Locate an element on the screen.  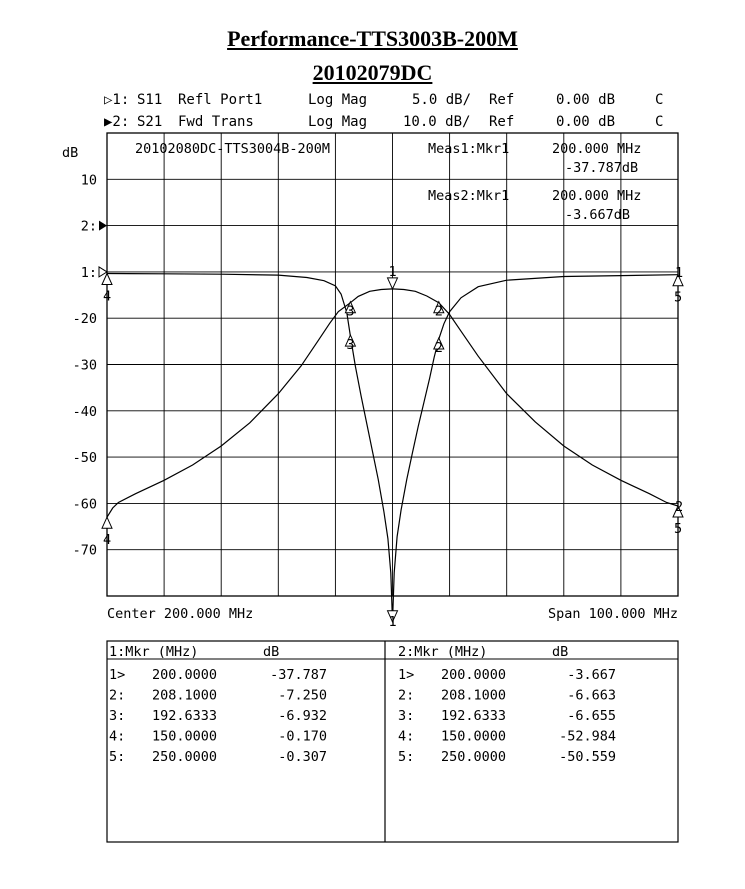
page-title: Performance-TTS3003B-200M is located at coordinates (372, 38).